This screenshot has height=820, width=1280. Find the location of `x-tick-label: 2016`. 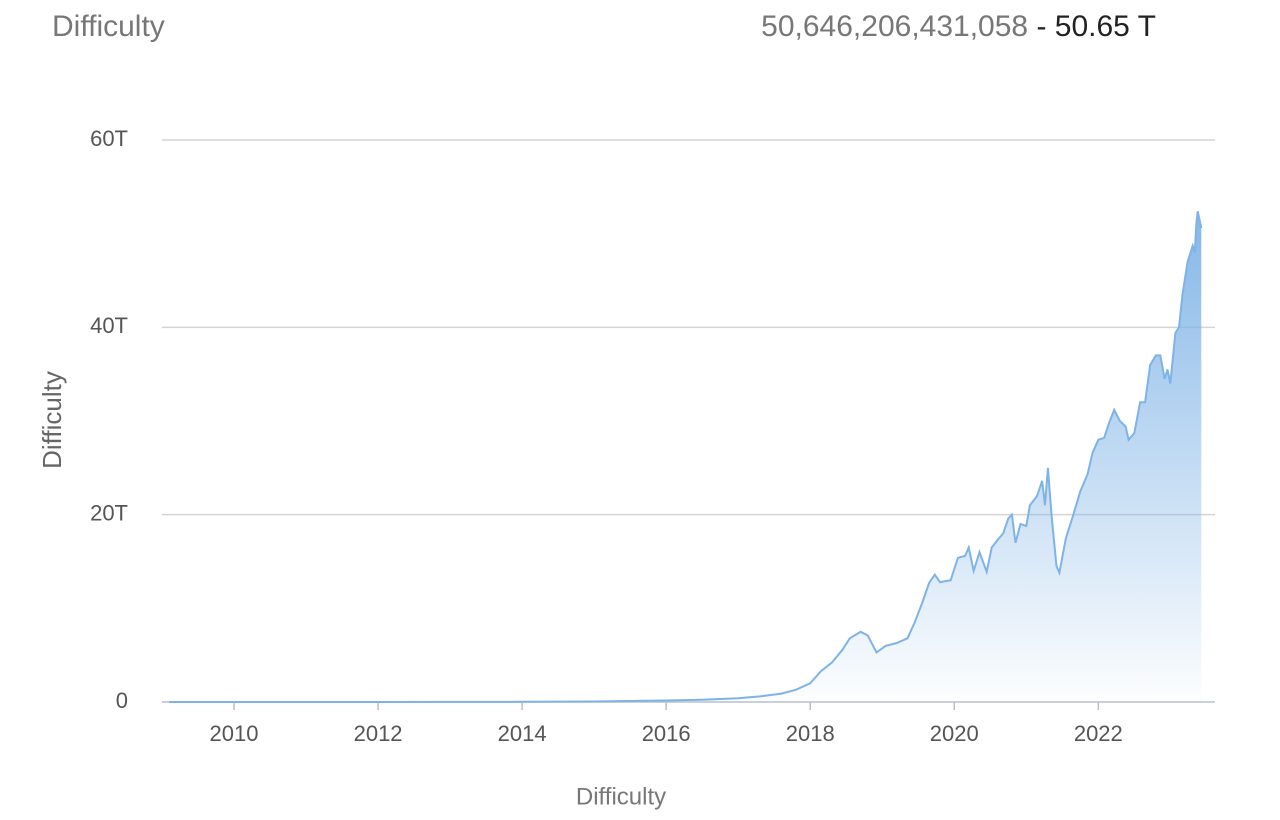

x-tick-label: 2016 is located at coordinates (666, 733).